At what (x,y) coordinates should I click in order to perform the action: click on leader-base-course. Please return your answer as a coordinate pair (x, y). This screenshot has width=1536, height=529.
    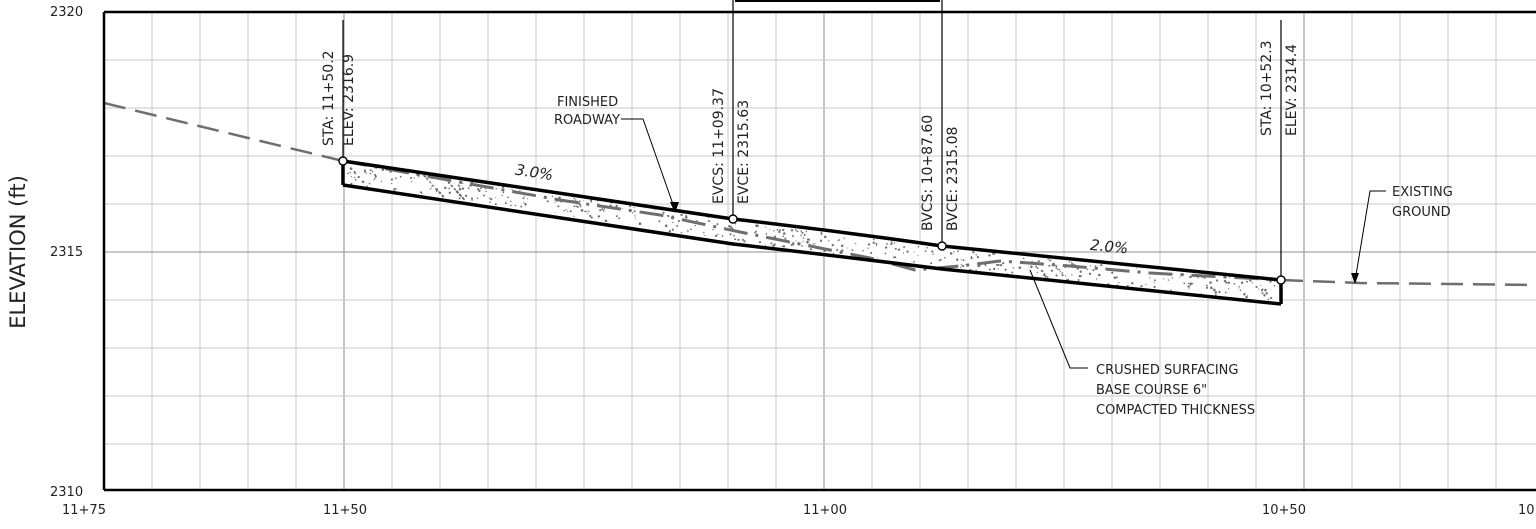
    Looking at the image, I should click on (1058, 319).